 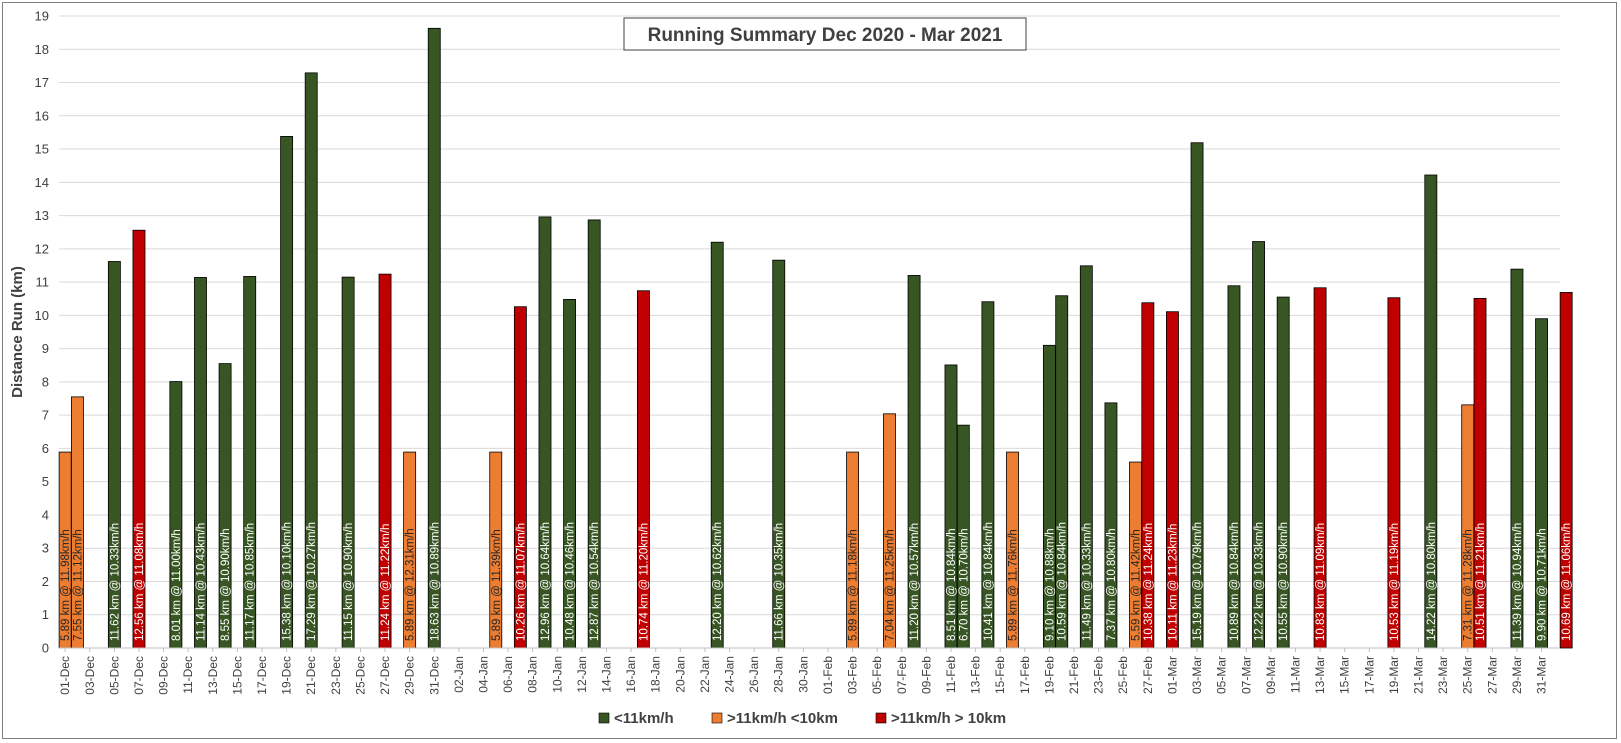 I want to click on y-tick-label: 15, so click(x=42, y=149).